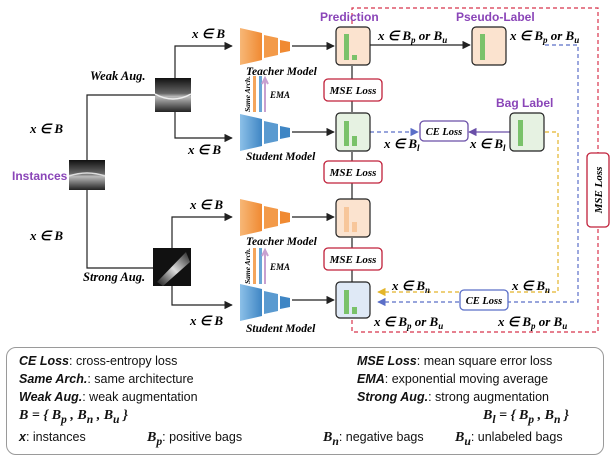 This screenshot has height=462, width=612. Describe the element at coordinates (282, 72) in the screenshot. I see `teacher-model-1-label: Teacher Model` at that location.